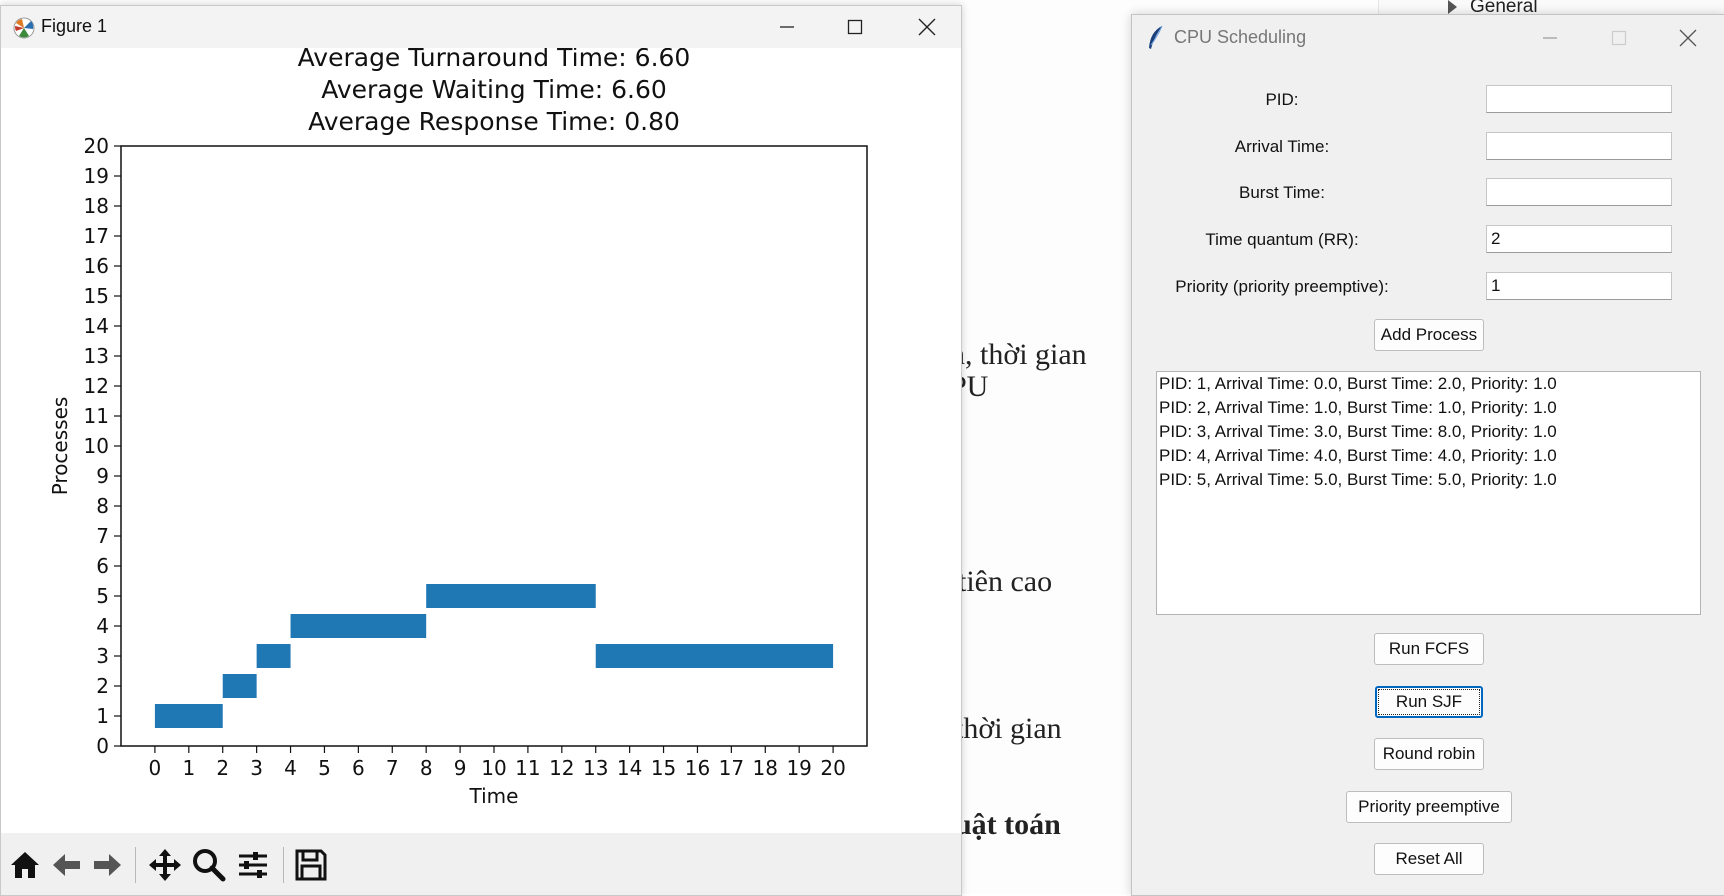 This screenshot has height=896, width=1724. I want to click on background-text-line: thời gian, so click(1008, 728).